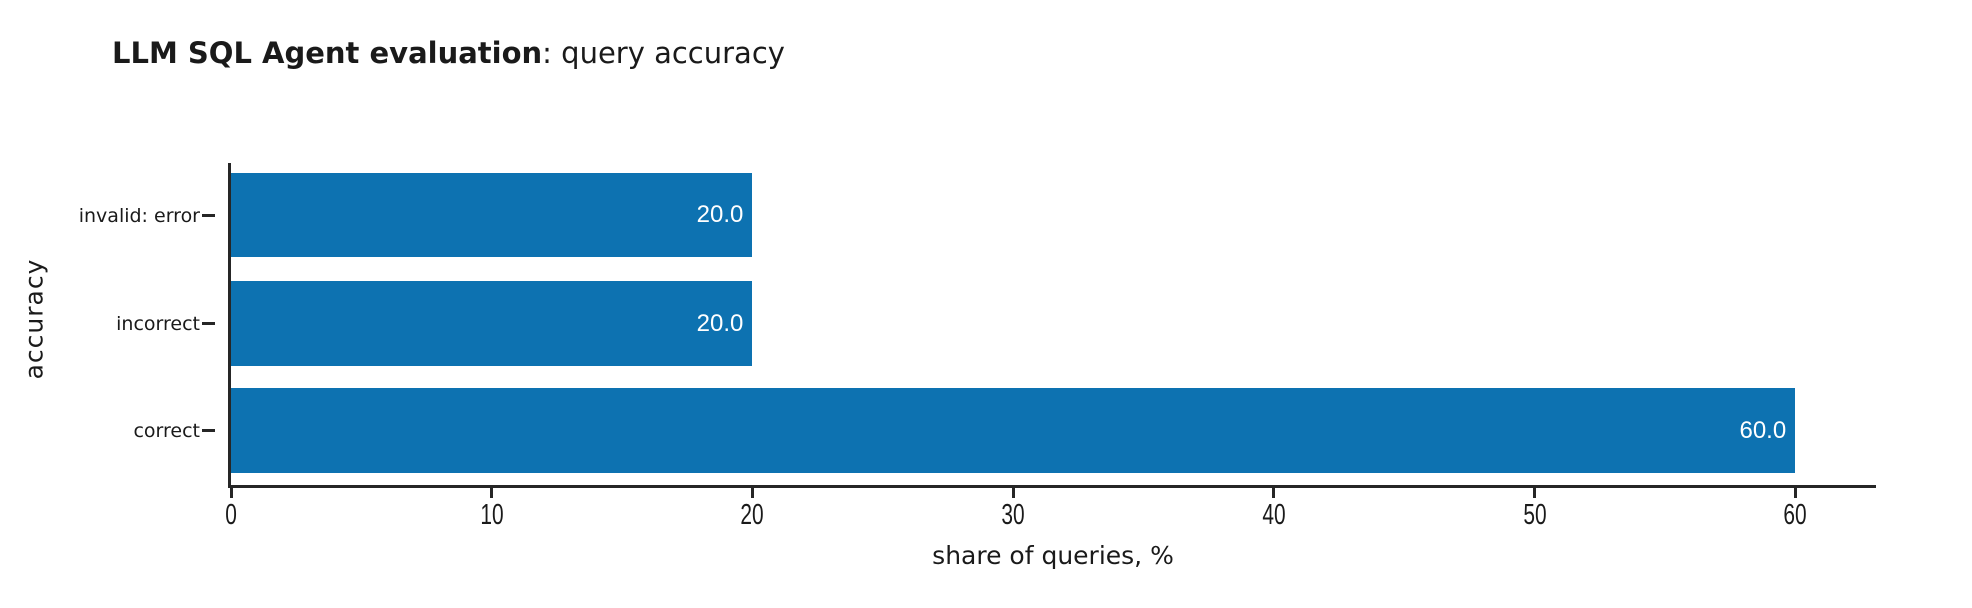 Image resolution: width=1972 pixels, height=608 pixels. I want to click on chart-title: LLM SQL Agent evaluation: query accuracy, so click(448, 53).